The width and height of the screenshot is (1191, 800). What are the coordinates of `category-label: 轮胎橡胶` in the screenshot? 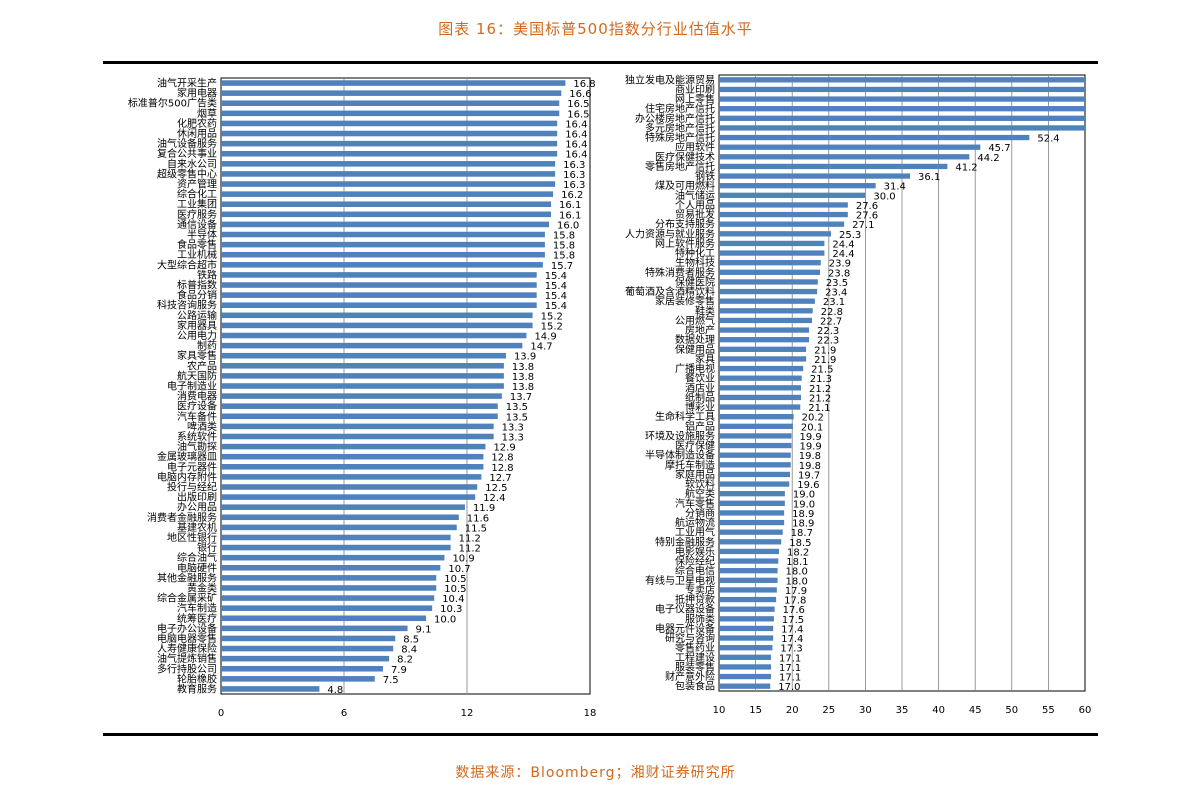 It's located at (197, 678).